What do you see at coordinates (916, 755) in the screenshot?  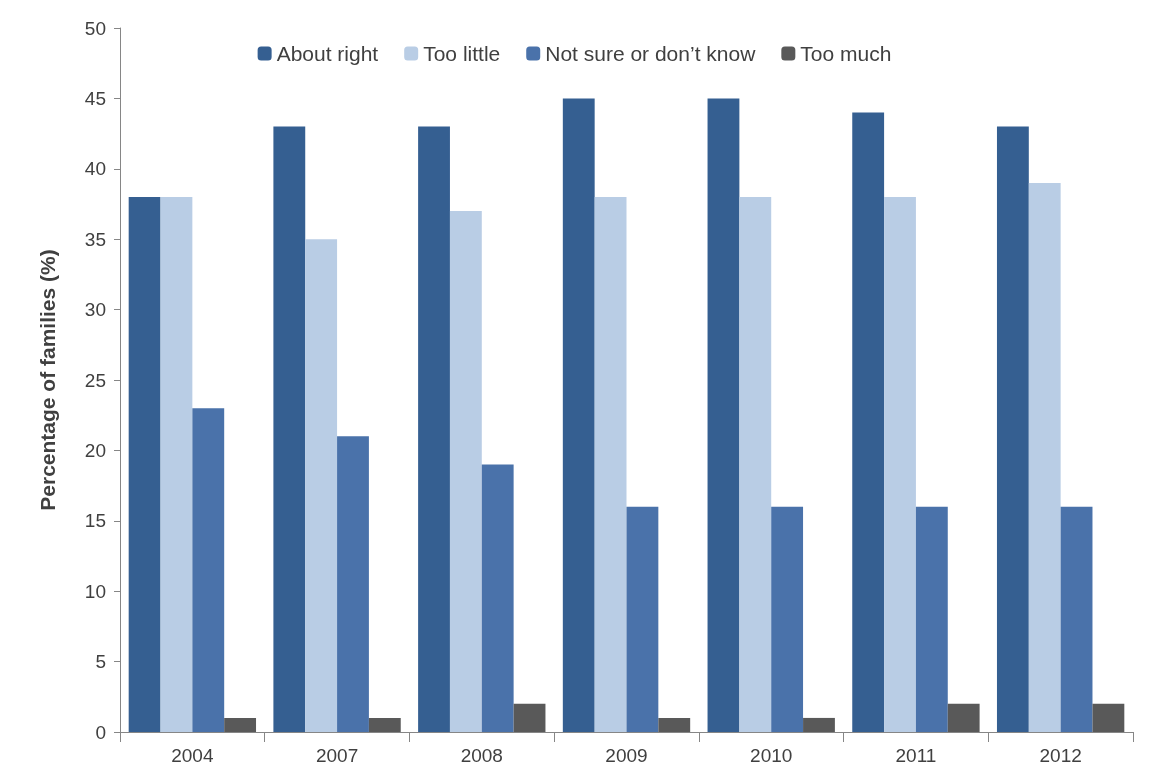 I see `x-tick-label: 2011` at bounding box center [916, 755].